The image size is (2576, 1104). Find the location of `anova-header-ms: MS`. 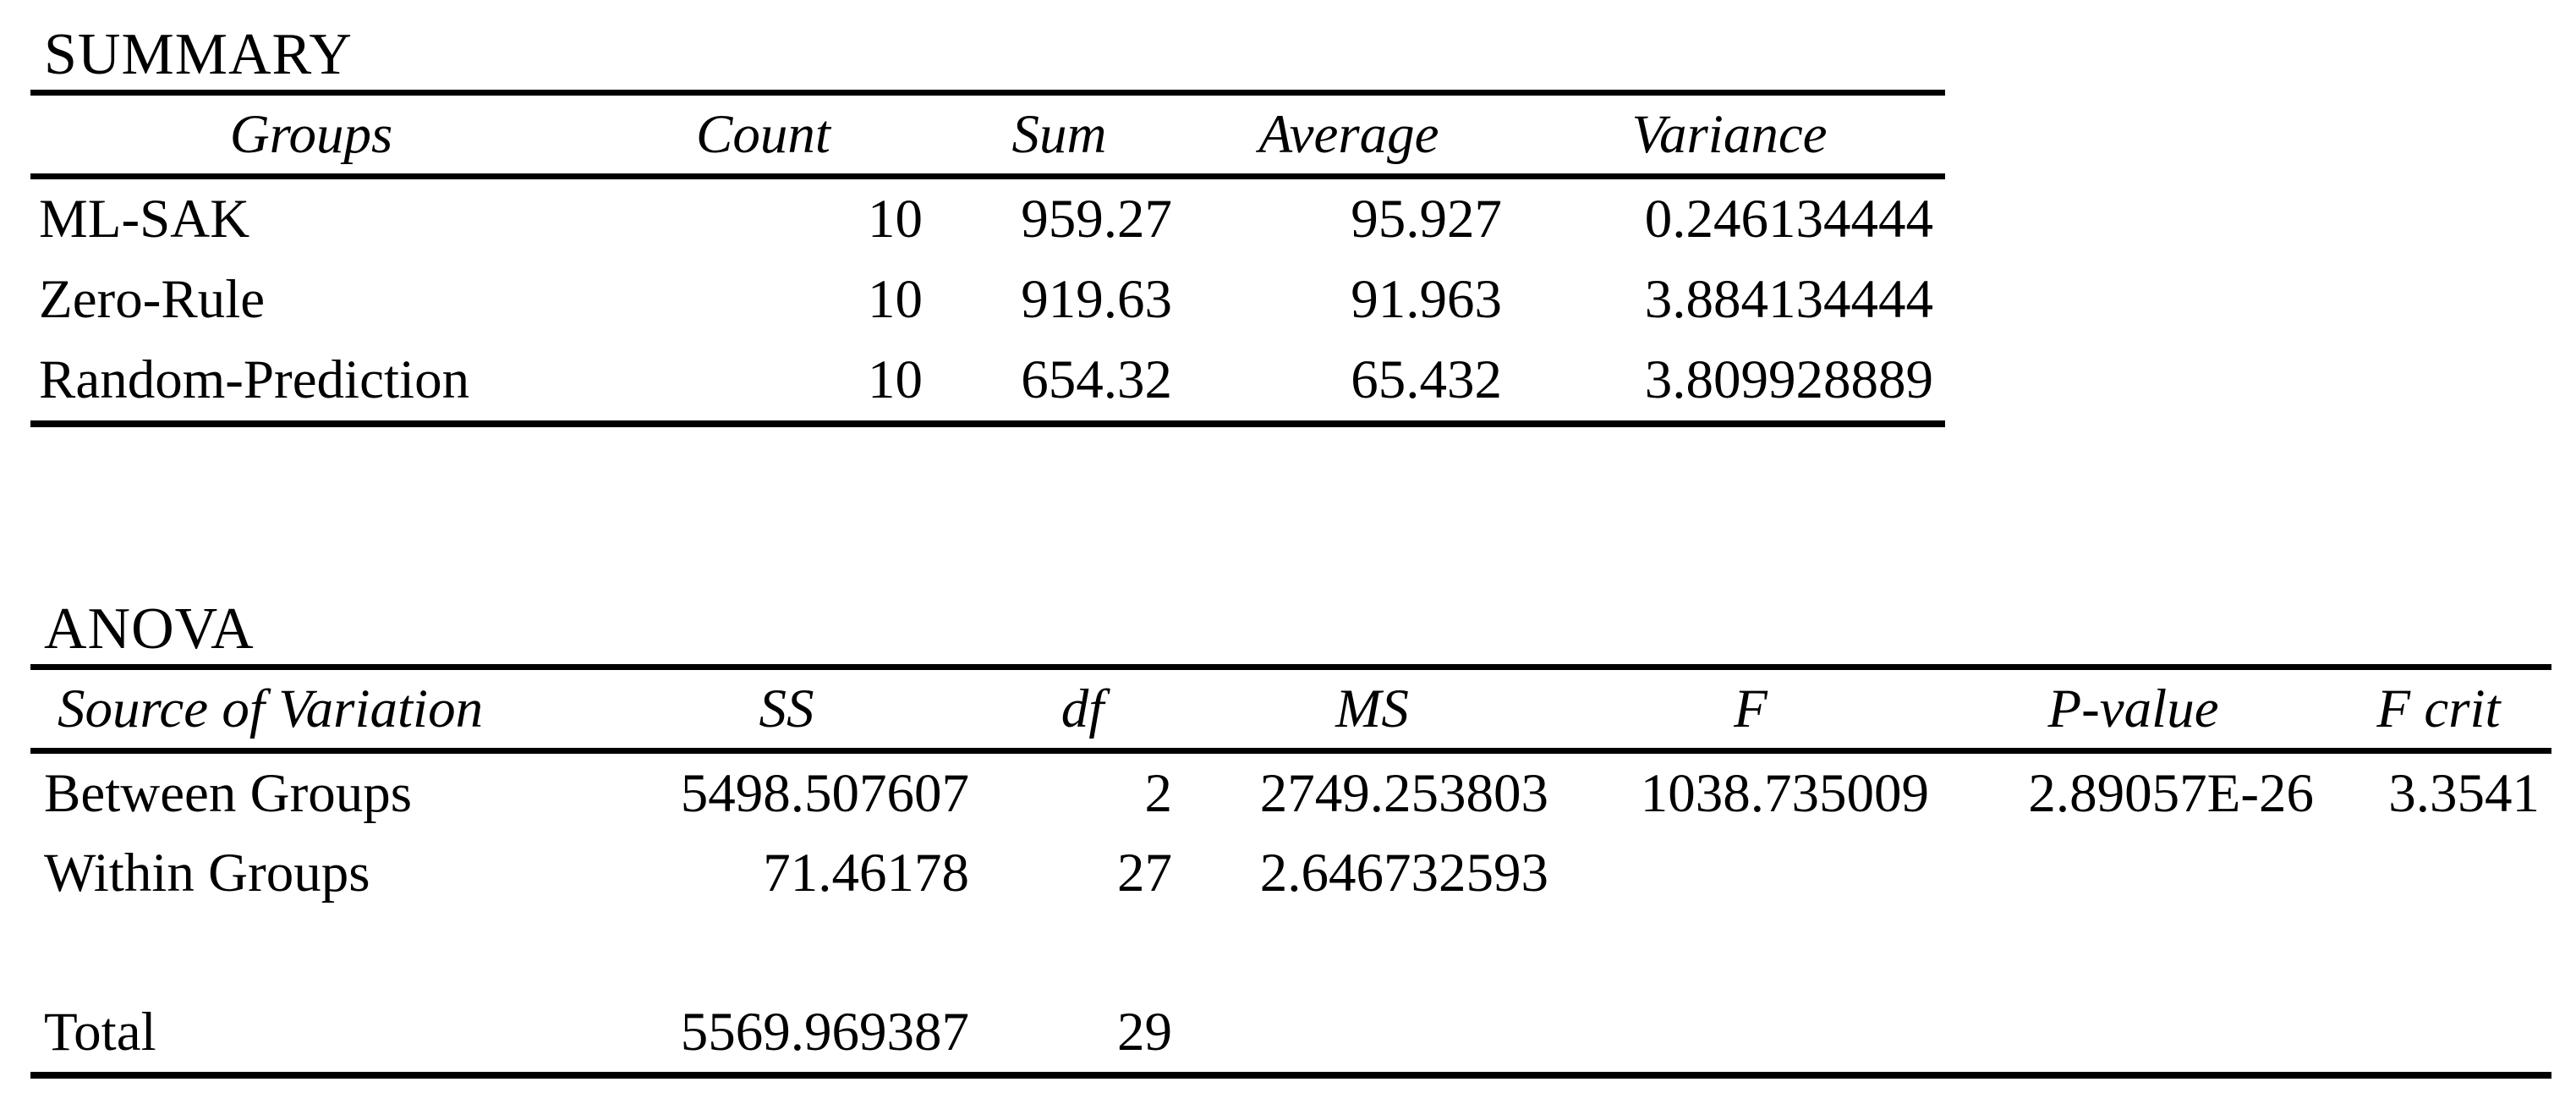

anova-header-ms: MS is located at coordinates (1372, 709).